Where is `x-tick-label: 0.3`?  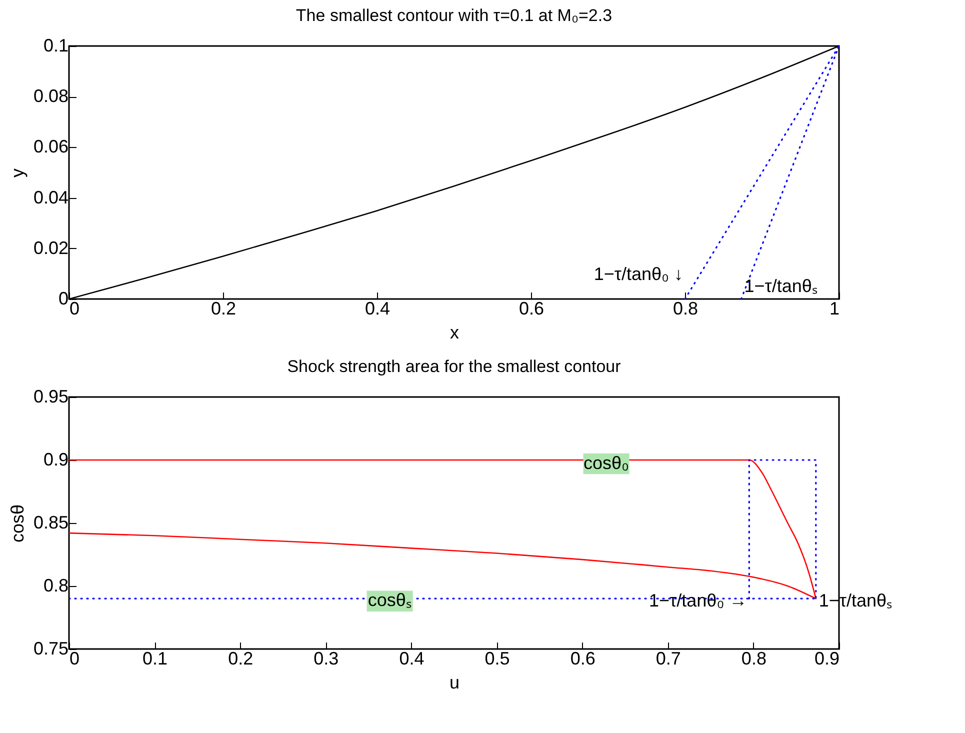 x-tick-label: 0.3 is located at coordinates (326, 658).